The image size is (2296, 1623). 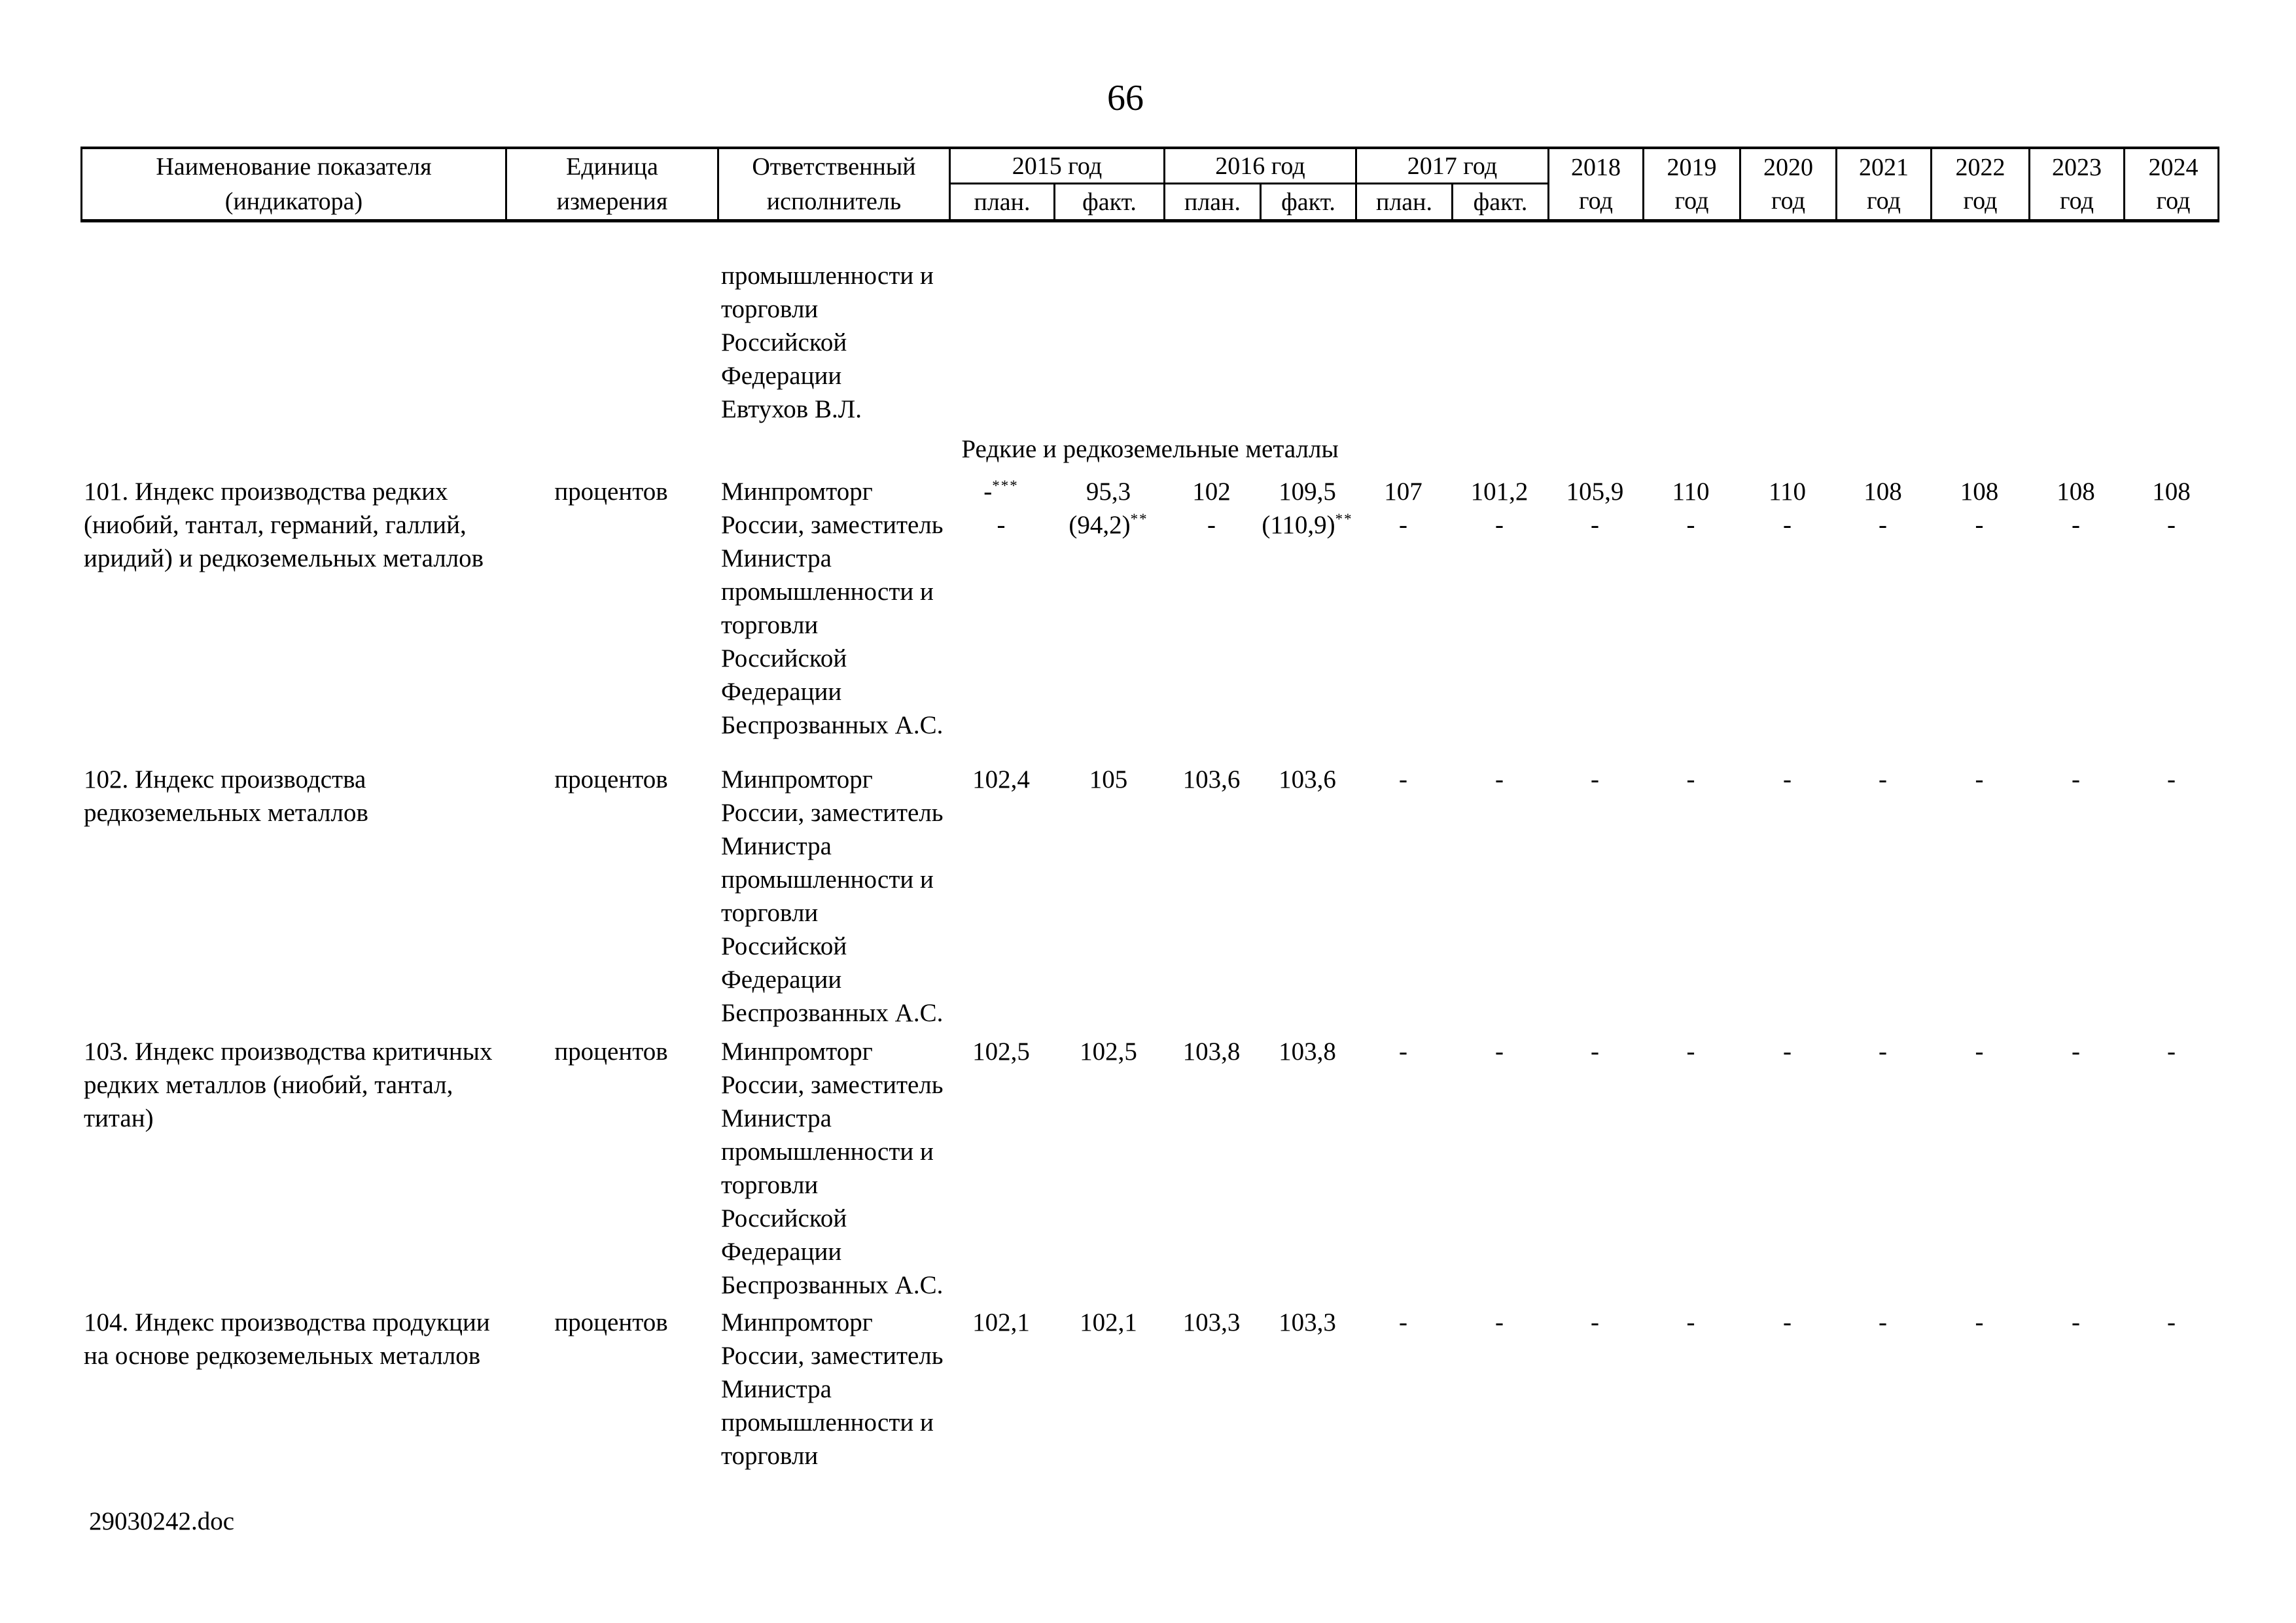 I want to click on page-number: 66, so click(x=1125, y=98).